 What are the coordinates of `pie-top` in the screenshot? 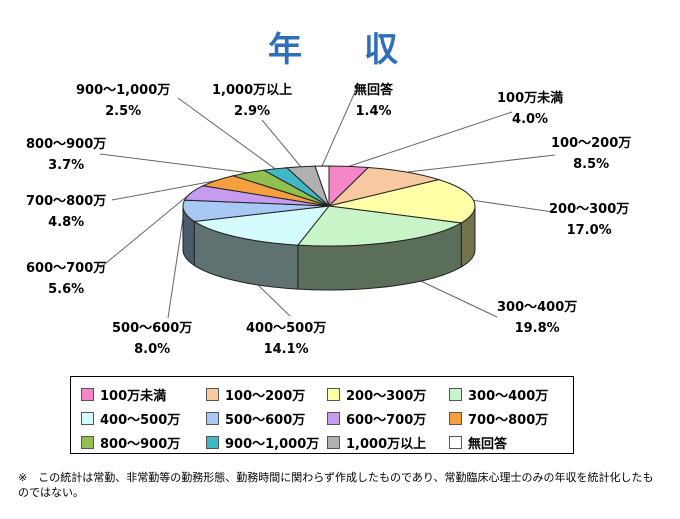 It's located at (329, 206).